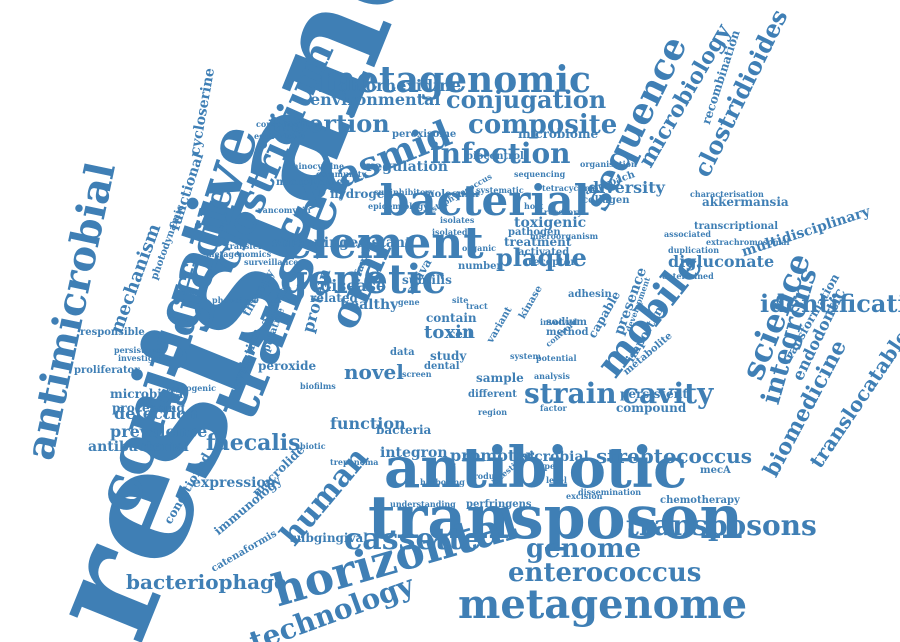  What do you see at coordinates (442, 482) in the screenshot?
I see `word-146: harboring` at bounding box center [442, 482].